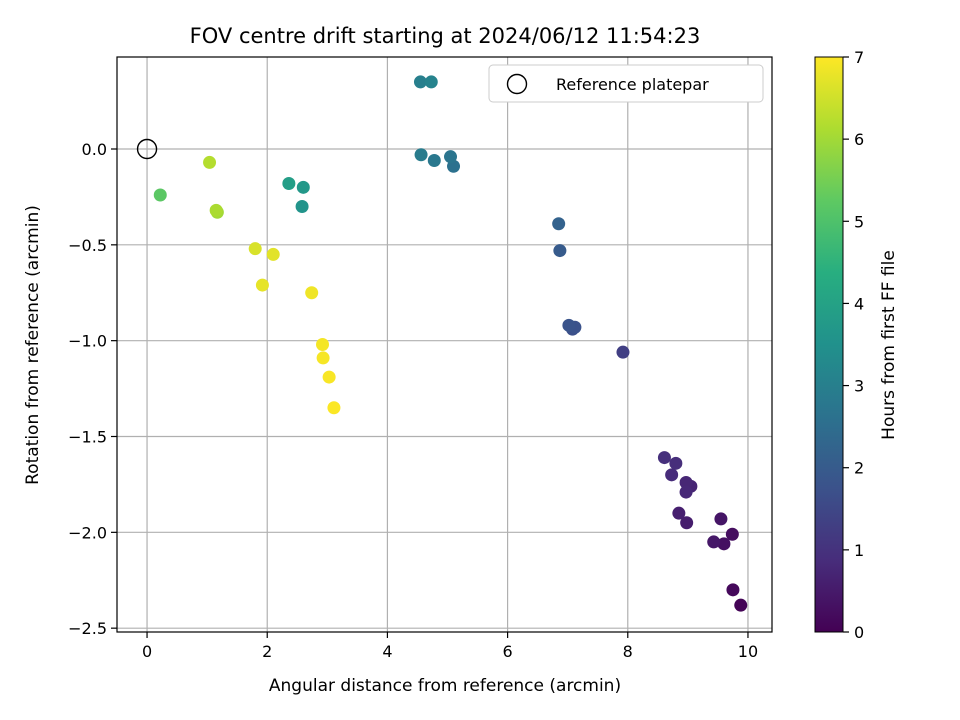  Describe the element at coordinates (87, 532) in the screenshot. I see `y-tick-label: −2.0` at that location.